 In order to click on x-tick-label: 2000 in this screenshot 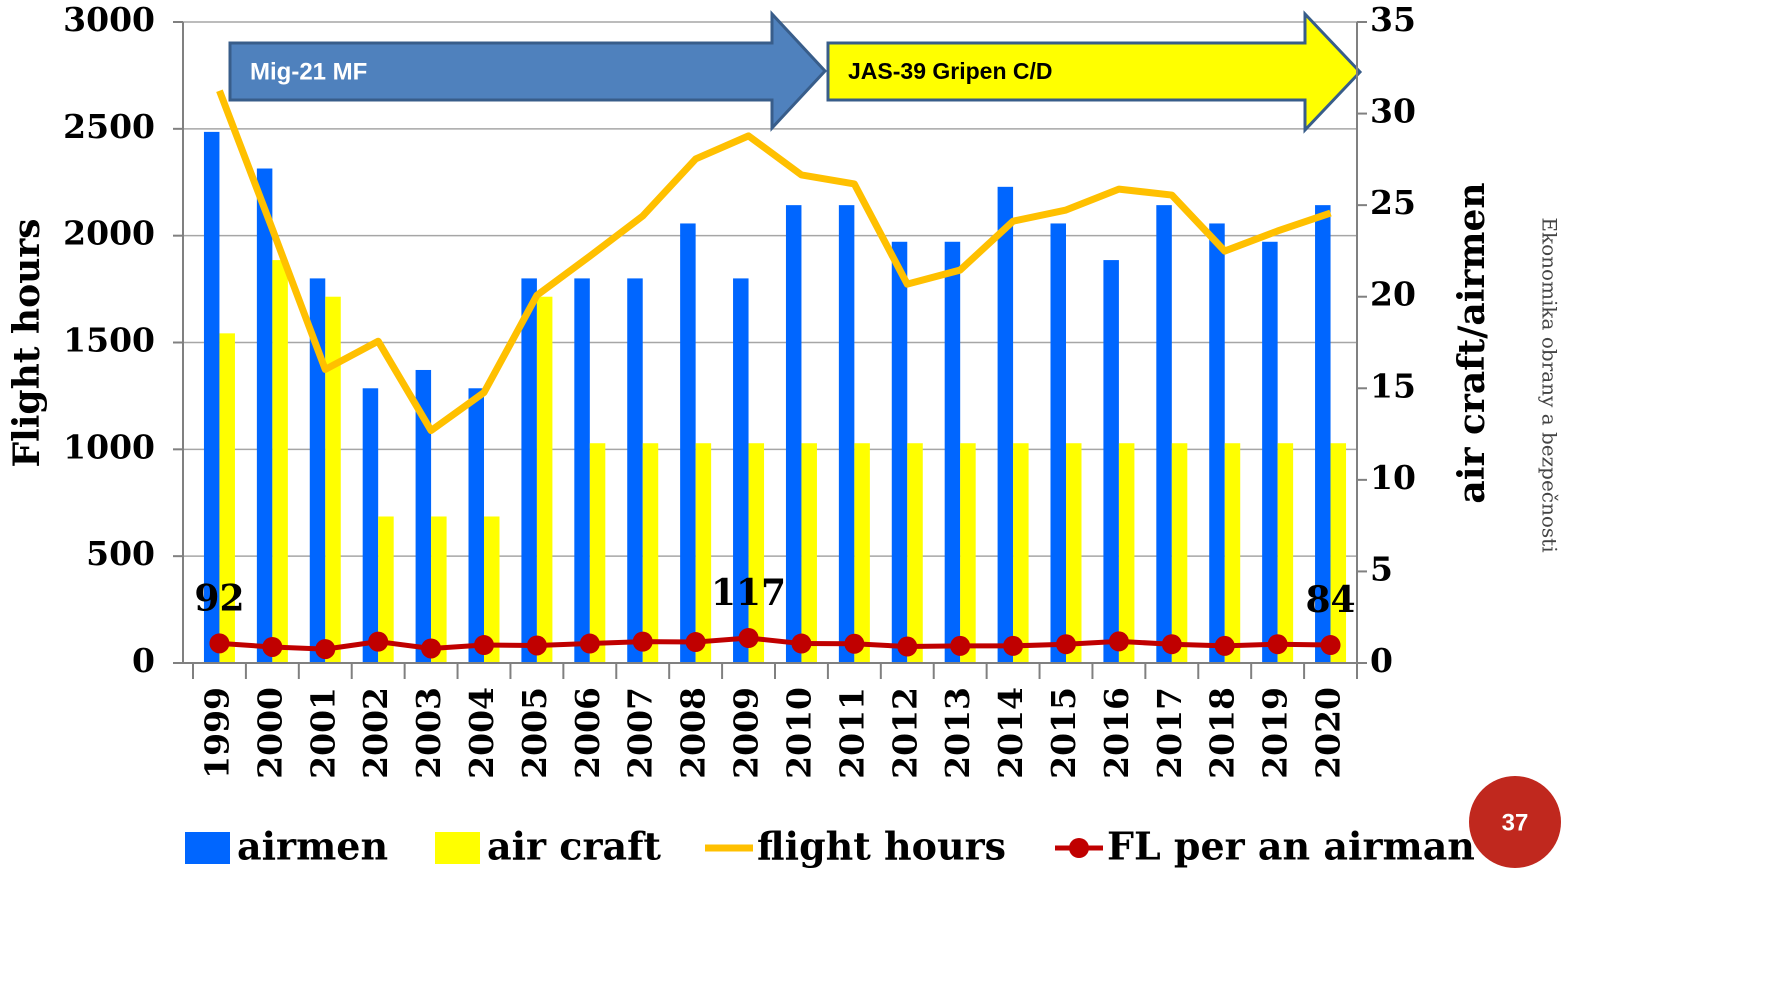, I will do `click(269, 733)`.